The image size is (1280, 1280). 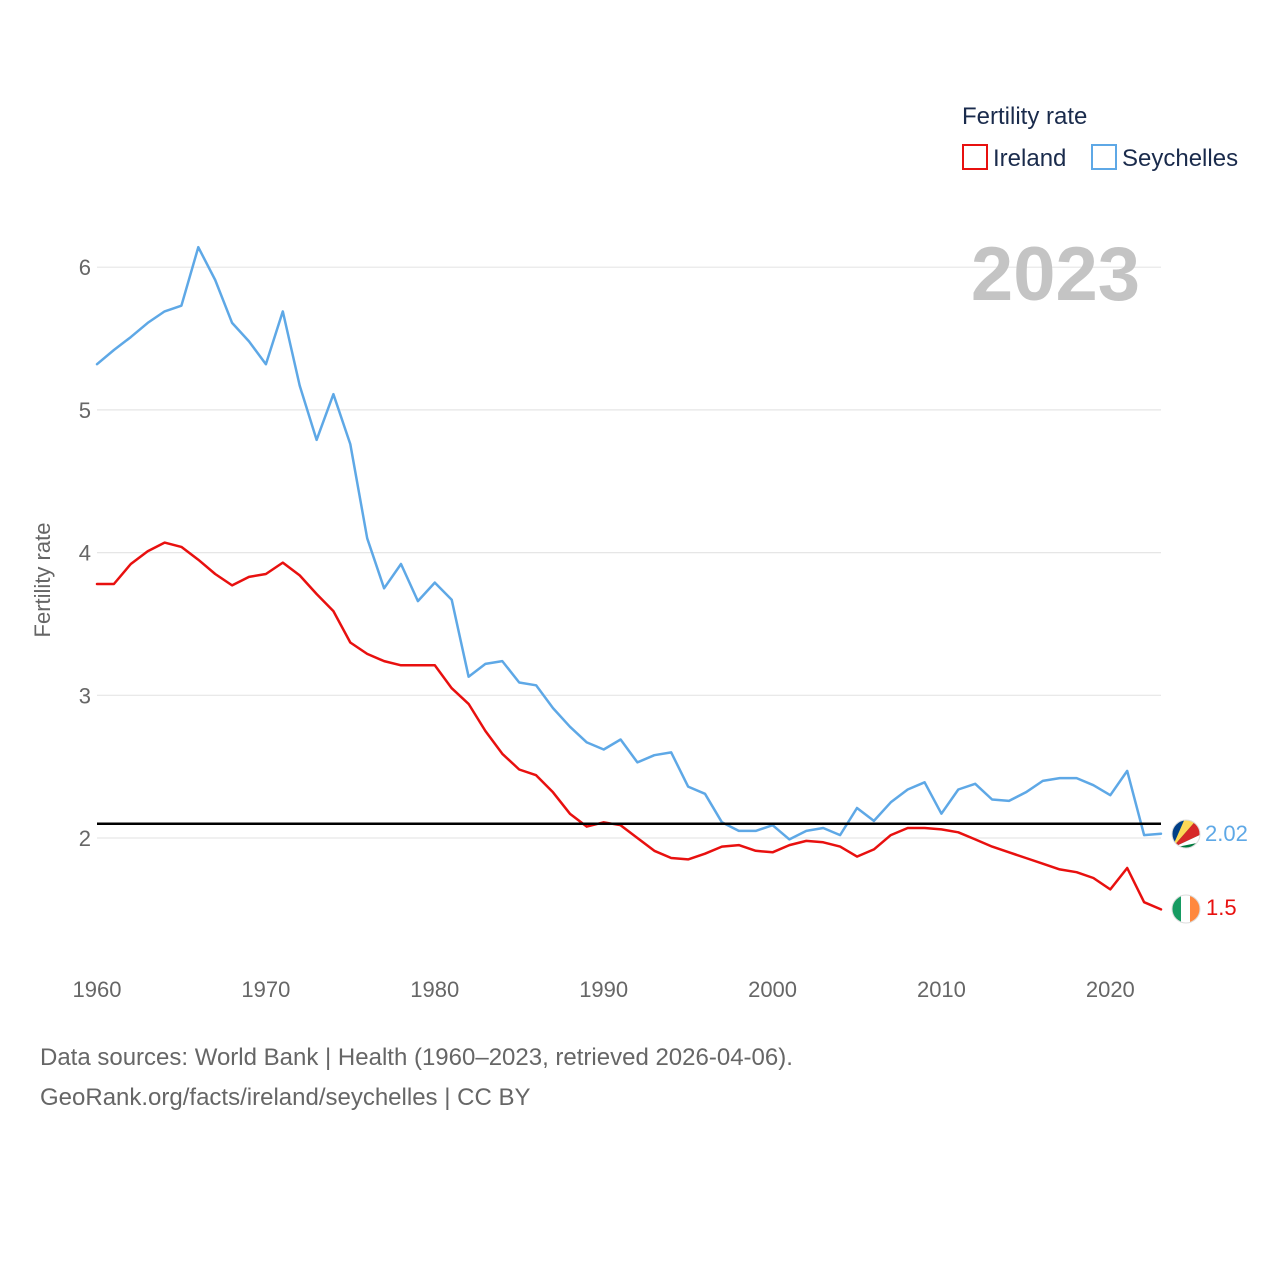 I want to click on y-axis-ticks: 2 3 4 5 6, so click(x=85, y=553).